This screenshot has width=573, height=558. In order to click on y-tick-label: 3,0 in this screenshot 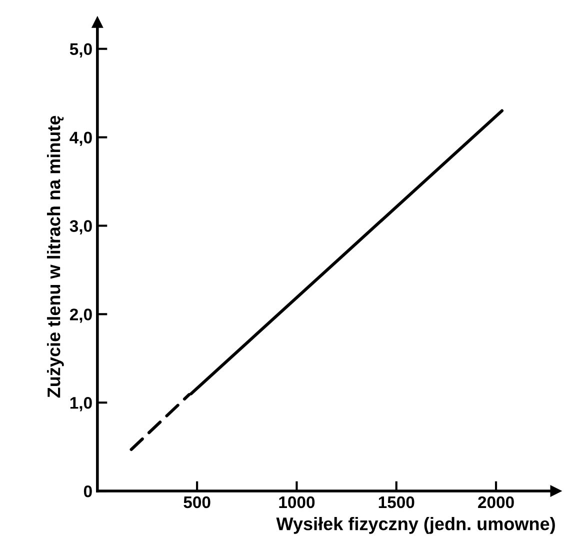, I will do `click(81, 227)`.